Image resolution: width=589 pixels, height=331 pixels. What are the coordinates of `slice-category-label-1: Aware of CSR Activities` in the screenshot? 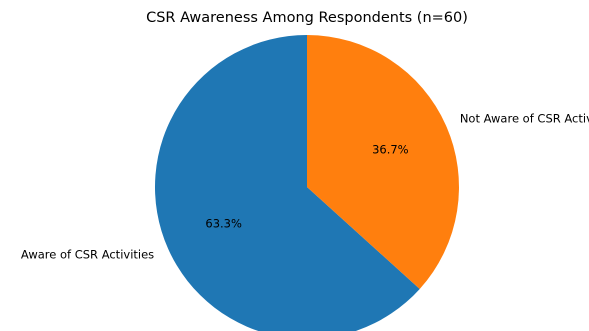 It's located at (87, 254).